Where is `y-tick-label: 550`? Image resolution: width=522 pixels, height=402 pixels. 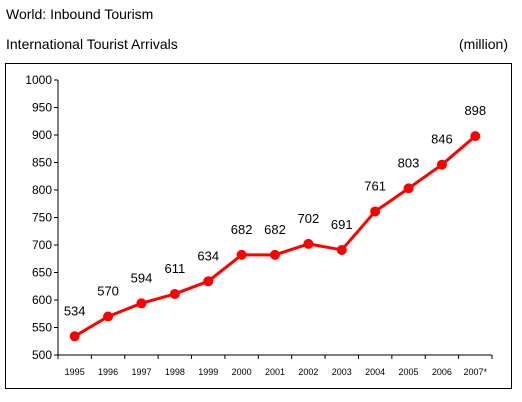 y-tick-label: 550 is located at coordinates (42, 328).